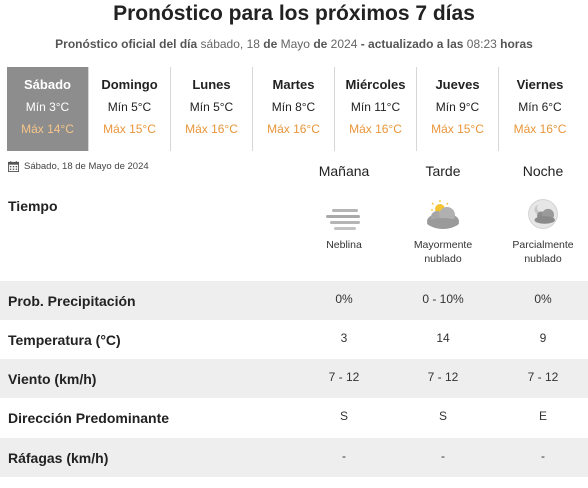  I want to click on day-min-temp: Mín 11°C, so click(375, 107).